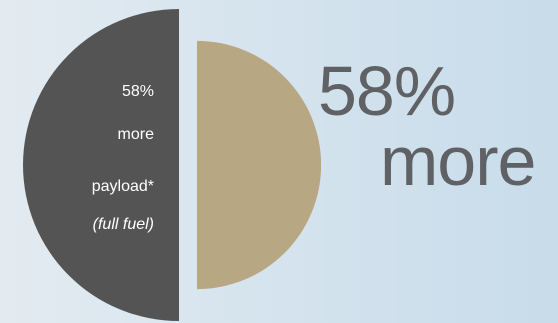  Describe the element at coordinates (138, 91) in the screenshot. I see `semicircle-label-line: 58%` at that location.